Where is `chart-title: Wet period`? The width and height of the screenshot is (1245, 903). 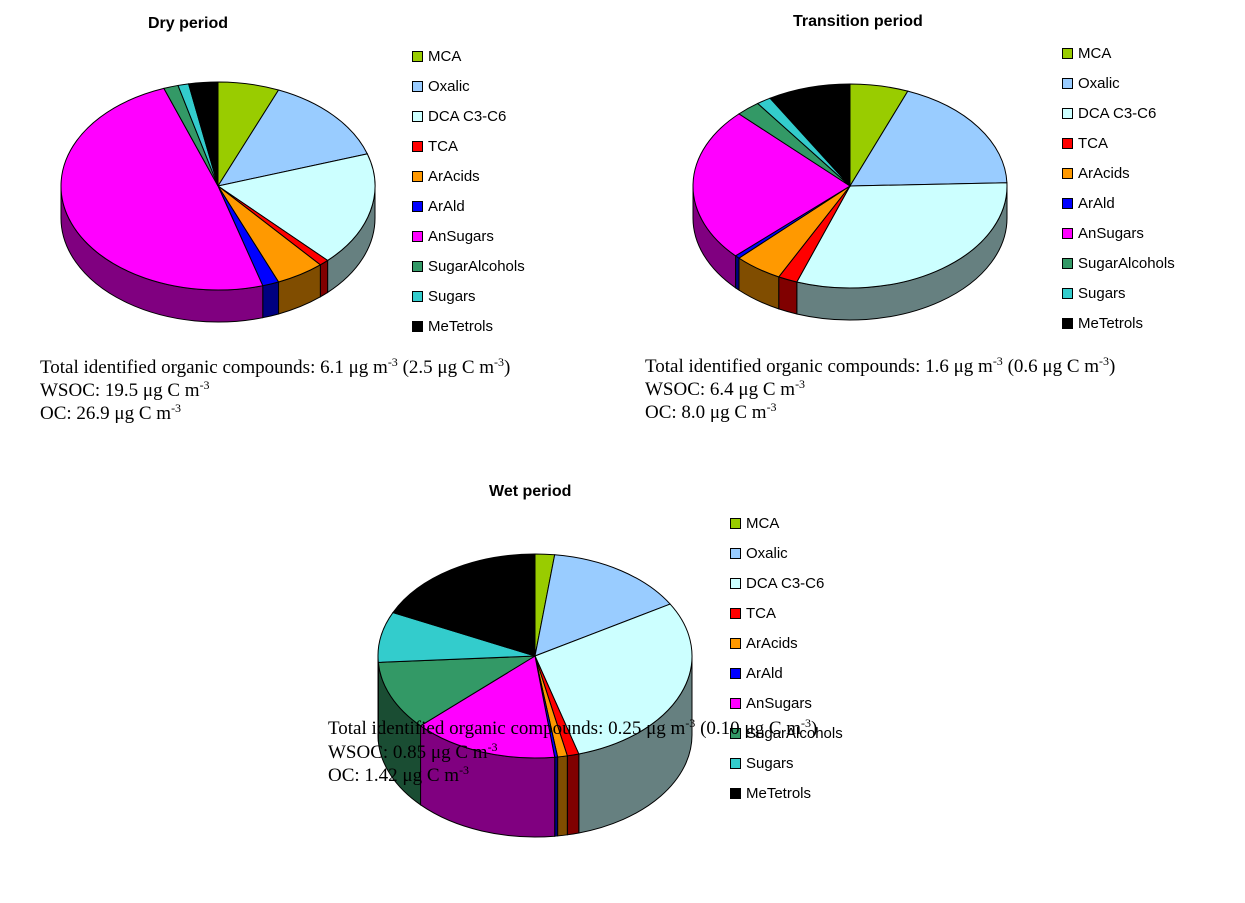 chart-title: Wet period is located at coordinates (530, 491).